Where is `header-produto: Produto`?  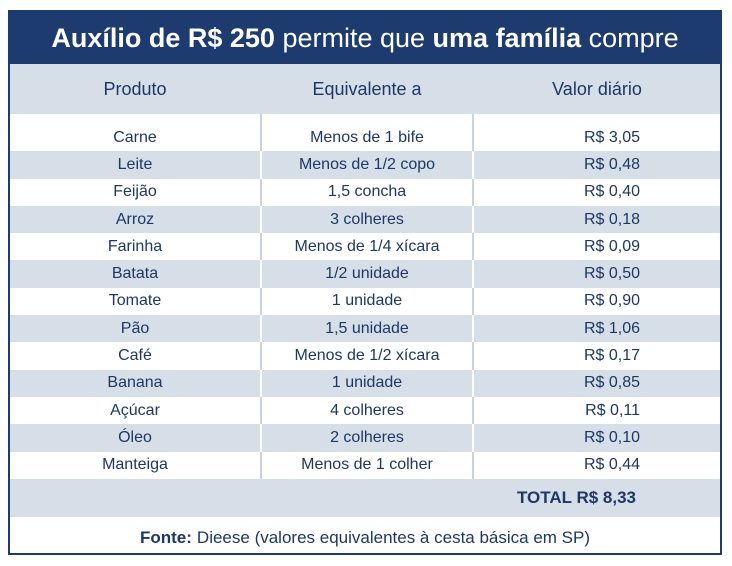 header-produto: Produto is located at coordinates (135, 88).